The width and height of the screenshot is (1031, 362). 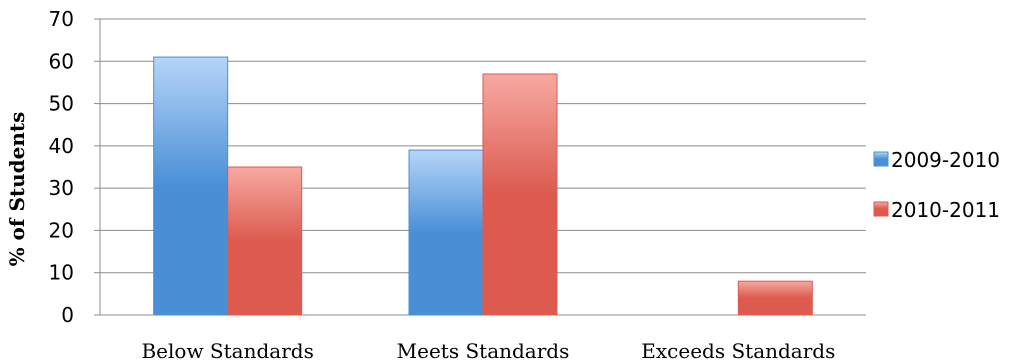 I want to click on bar-2010-2011-meets-standards, so click(x=520, y=194).